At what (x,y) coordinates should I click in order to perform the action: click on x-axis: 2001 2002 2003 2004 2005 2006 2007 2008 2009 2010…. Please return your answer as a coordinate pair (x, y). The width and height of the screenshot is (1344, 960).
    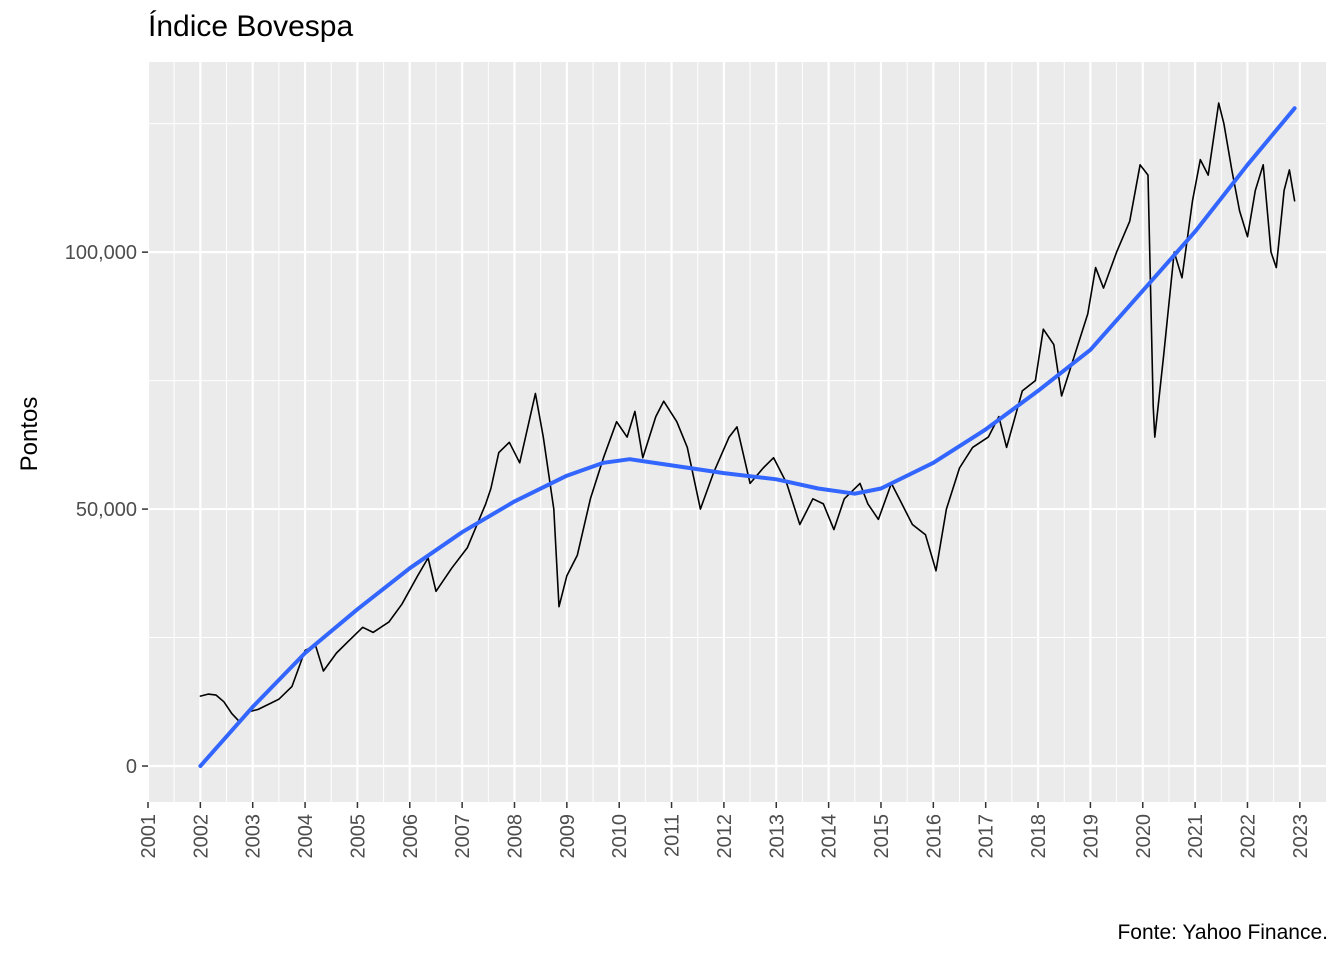
    Looking at the image, I should click on (725, 830).